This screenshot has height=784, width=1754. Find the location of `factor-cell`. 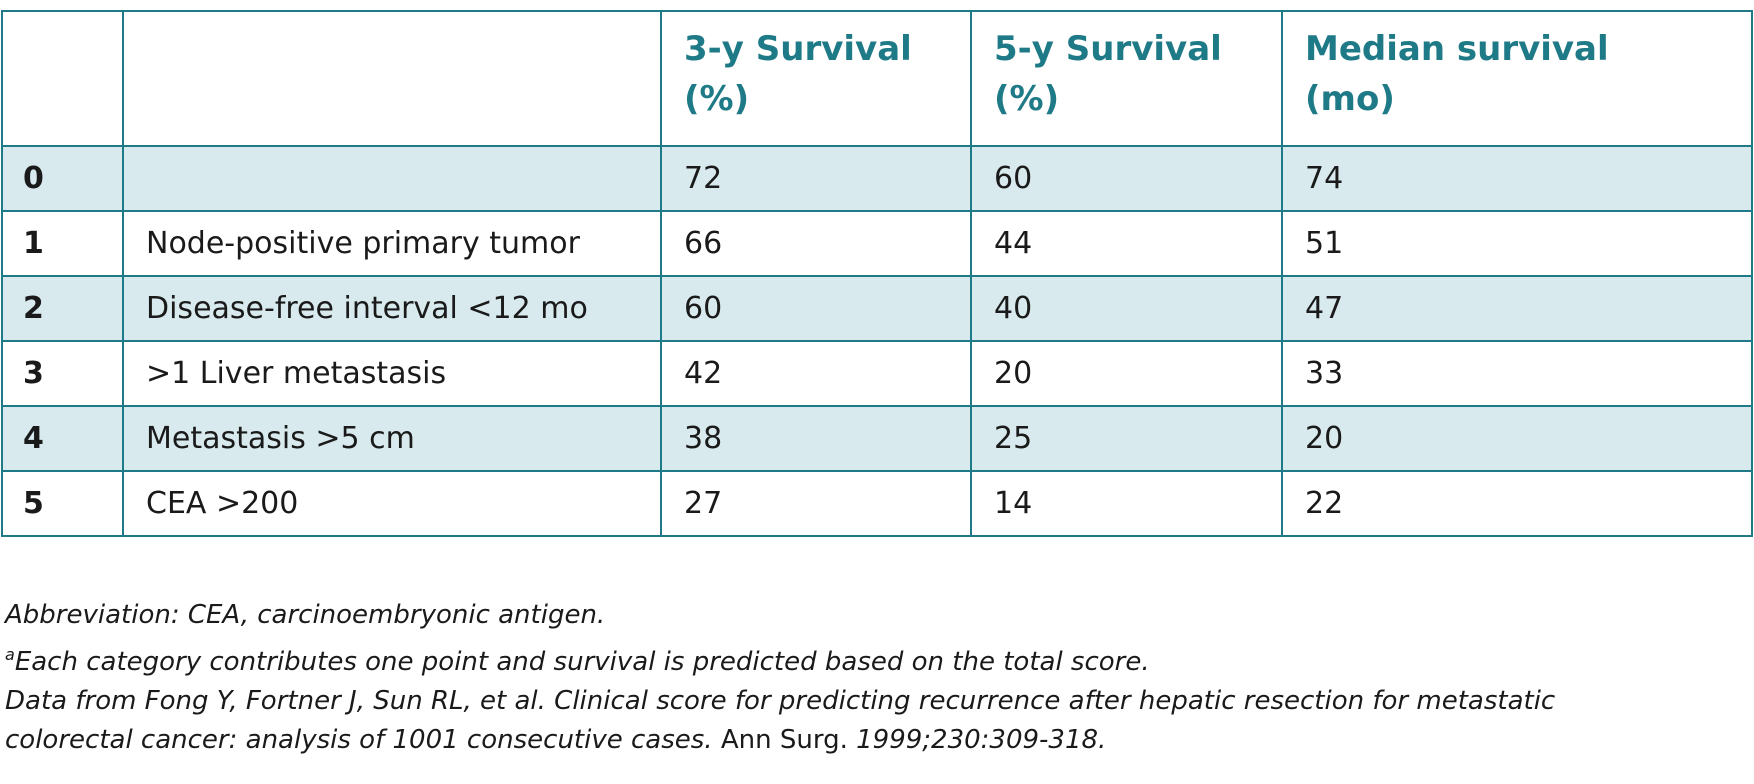

factor-cell is located at coordinates (392, 178).